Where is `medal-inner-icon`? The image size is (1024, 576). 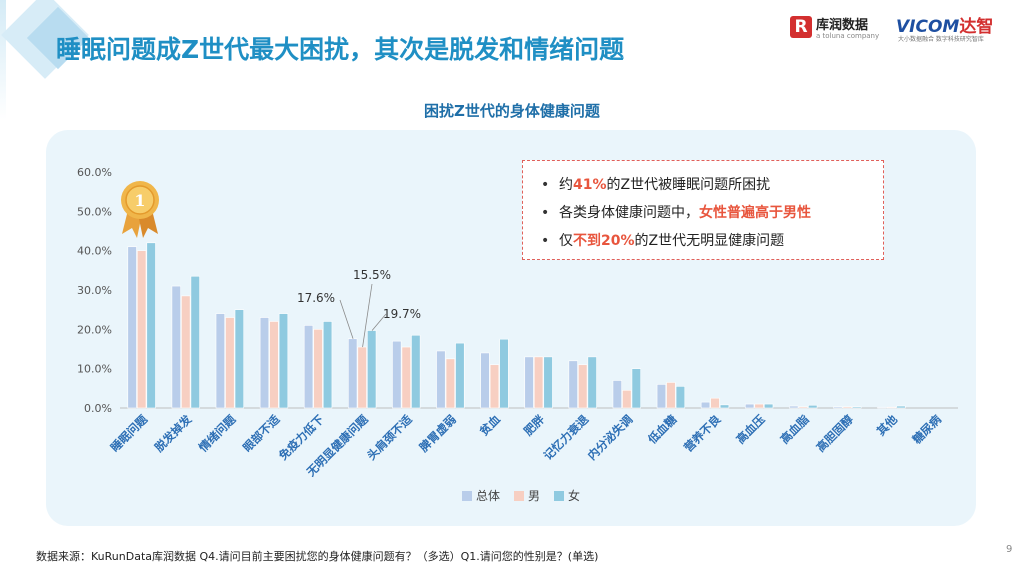
medal-inner-icon is located at coordinates (140, 200).